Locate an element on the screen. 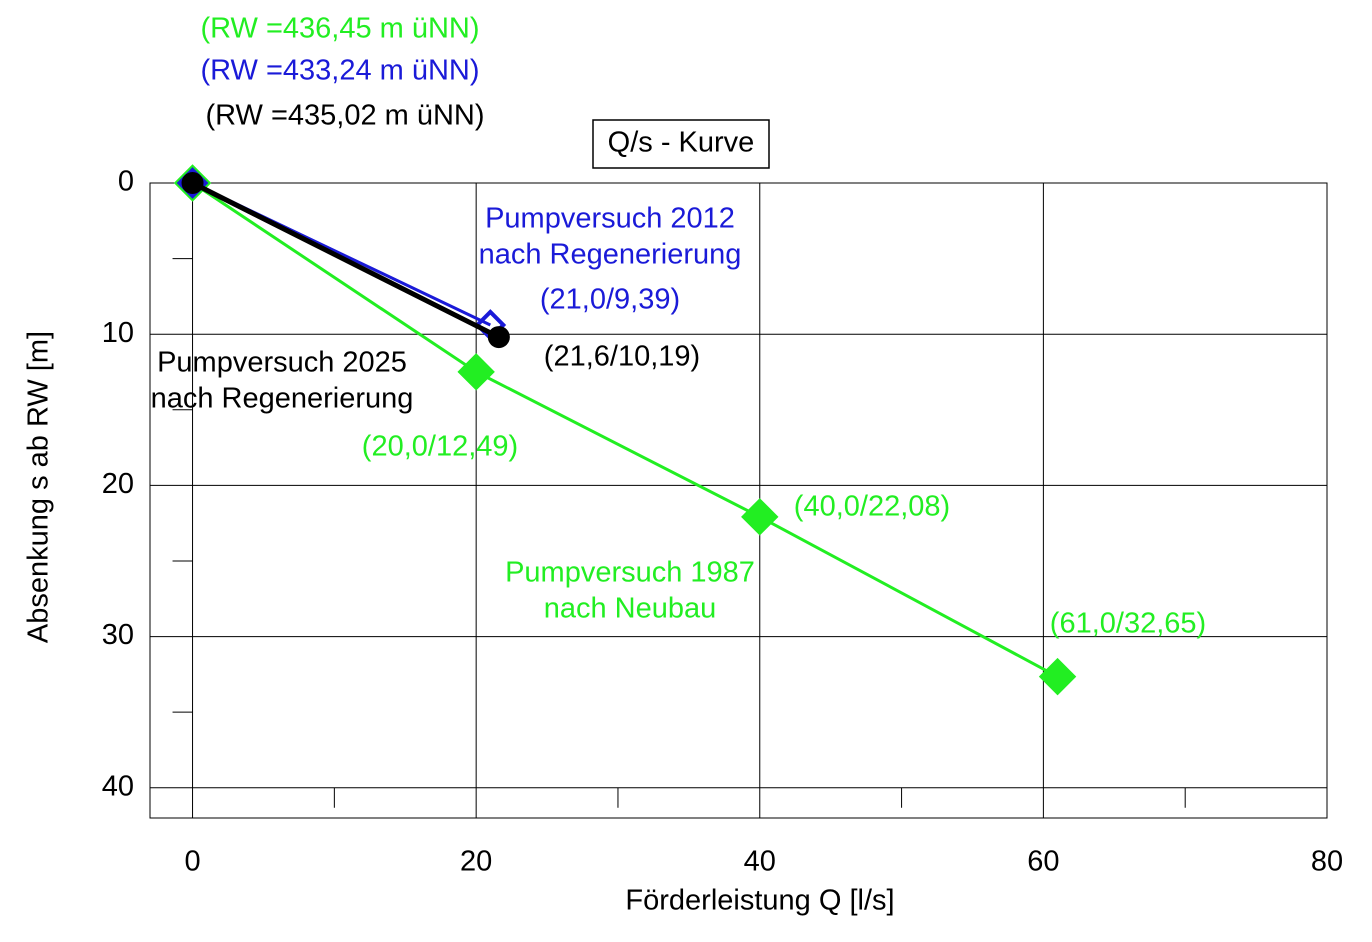 Image resolution: width=1372 pixels, height=942 pixels. x-tick-label: 40 is located at coordinates (760, 862).